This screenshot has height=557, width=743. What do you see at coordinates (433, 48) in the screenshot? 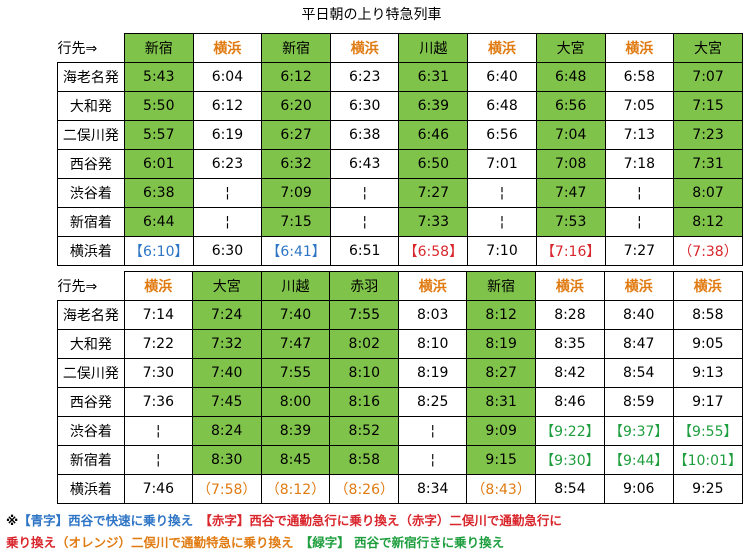
I see `destination-cell: 川越` at bounding box center [433, 48].